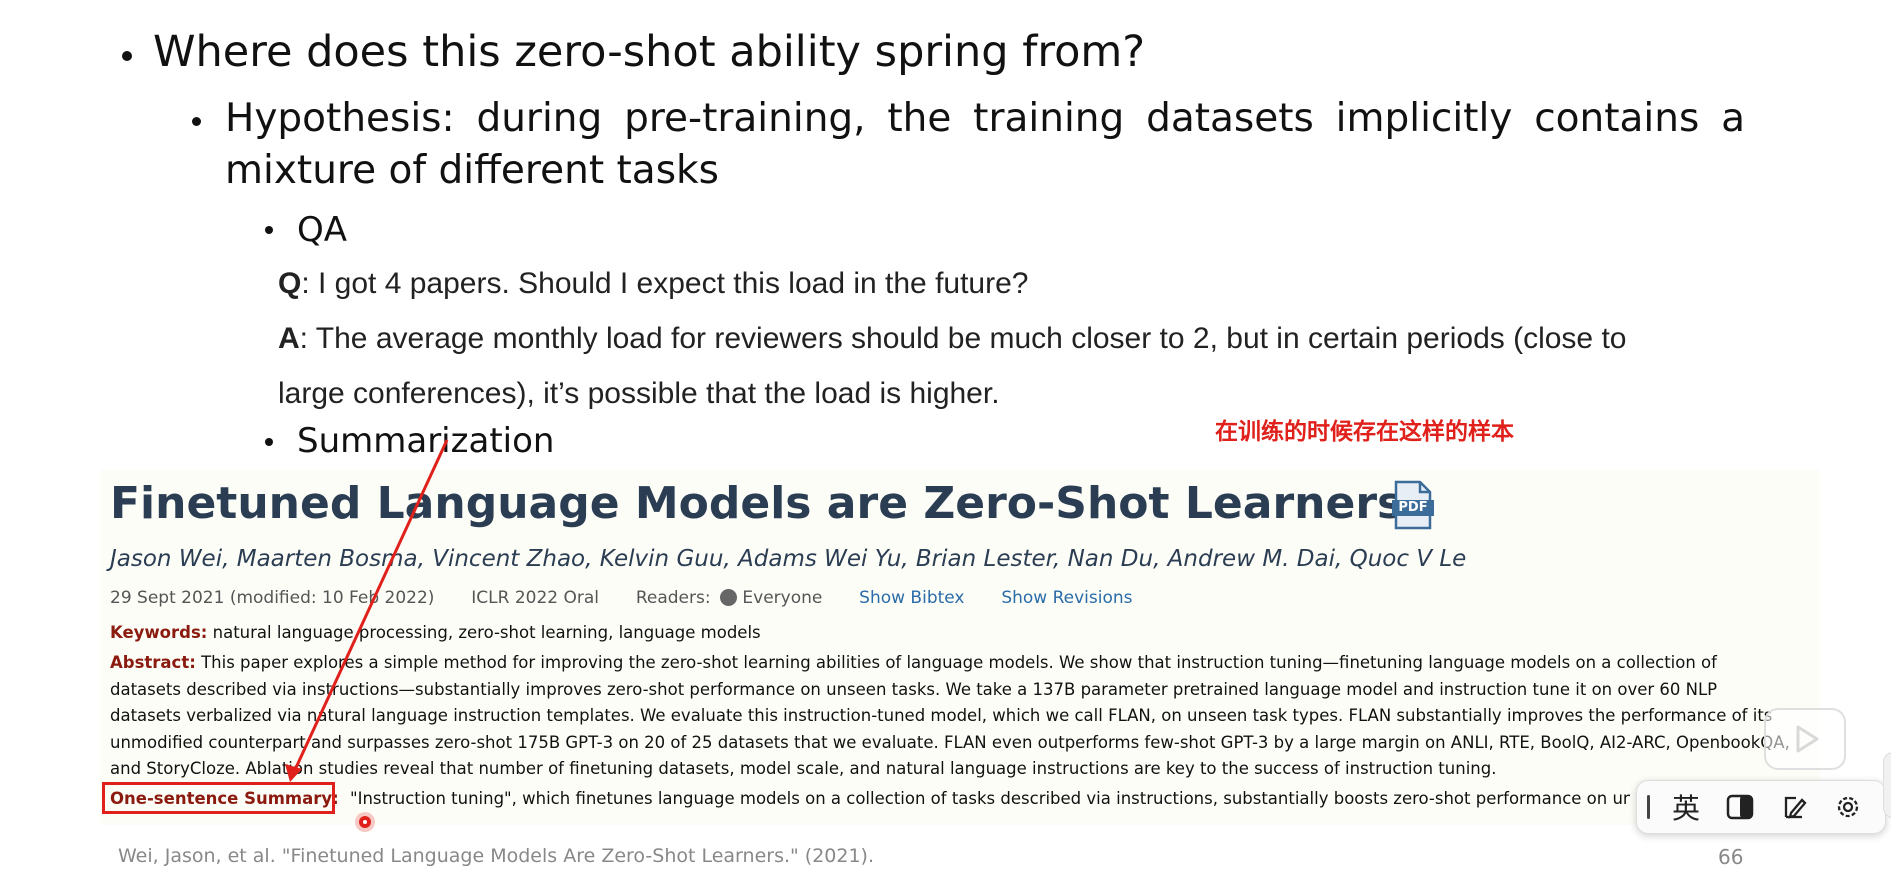 This screenshot has width=1891, height=894. I want to click on highlight-box, so click(218, 798).